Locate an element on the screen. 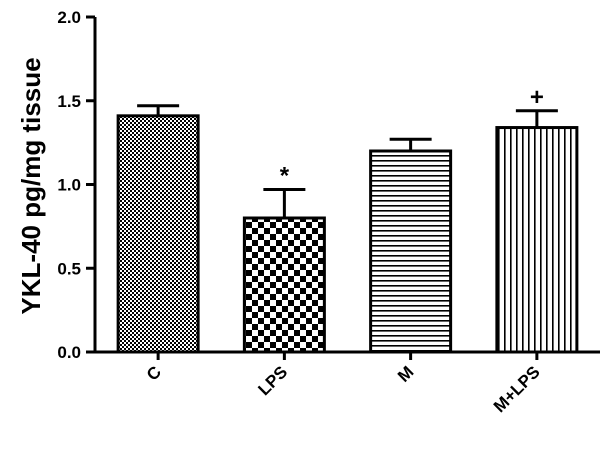 Image resolution: width=609 pixels, height=452 pixels. bar-group-c is located at coordinates (158, 229).